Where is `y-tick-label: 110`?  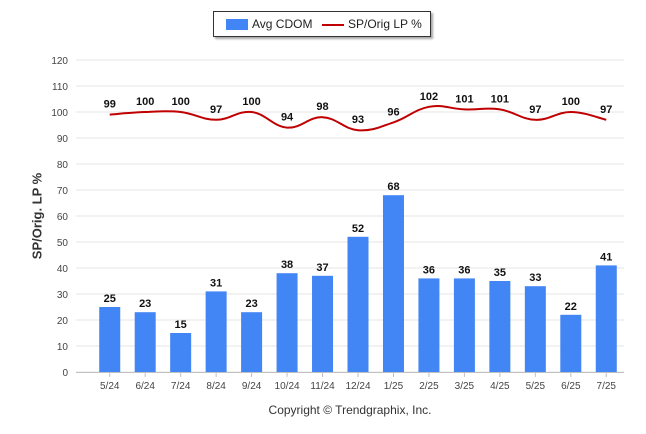 y-tick-label: 110 is located at coordinates (60, 87).